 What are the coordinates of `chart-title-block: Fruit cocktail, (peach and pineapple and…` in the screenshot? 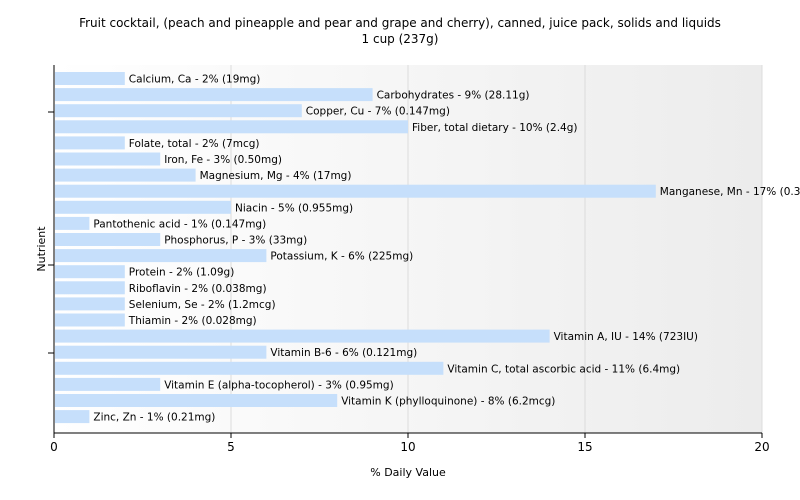 It's located at (400, 31).